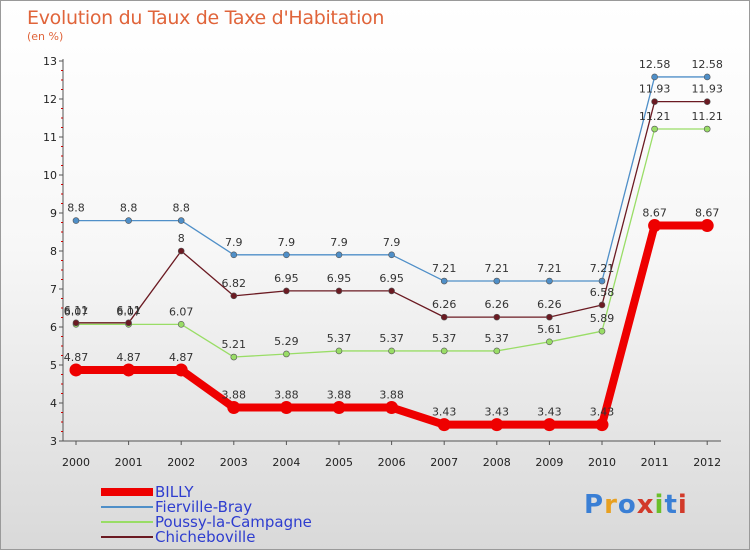  I want to click on x-tick-label: 2001, so click(129, 462).